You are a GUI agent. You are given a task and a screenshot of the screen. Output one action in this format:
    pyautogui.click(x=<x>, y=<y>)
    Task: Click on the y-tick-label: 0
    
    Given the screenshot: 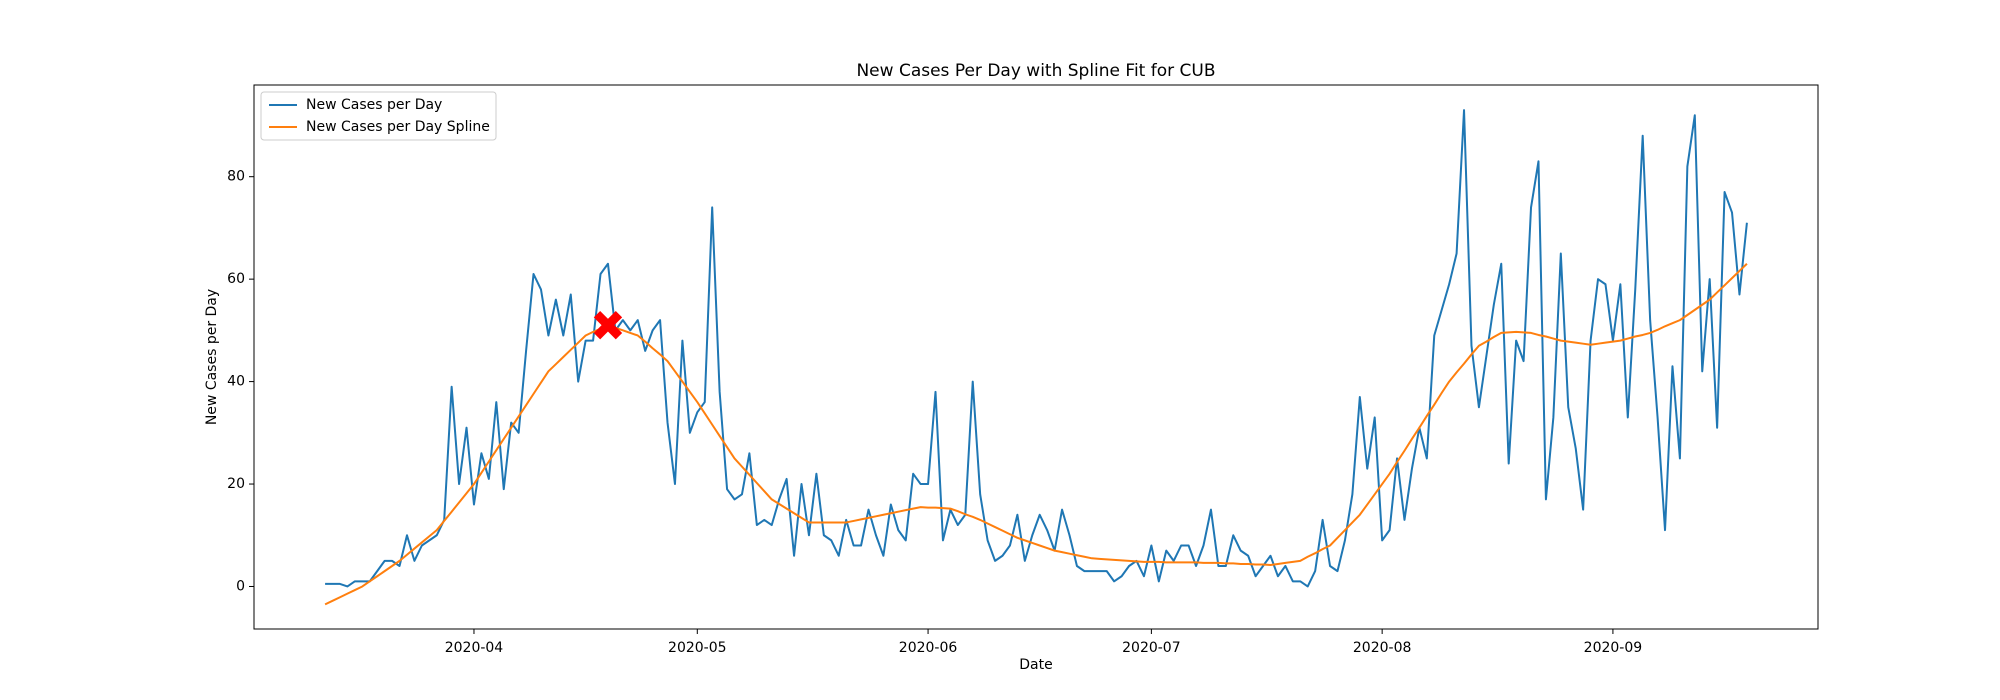 What is the action you would take?
    pyautogui.click(x=240, y=586)
    